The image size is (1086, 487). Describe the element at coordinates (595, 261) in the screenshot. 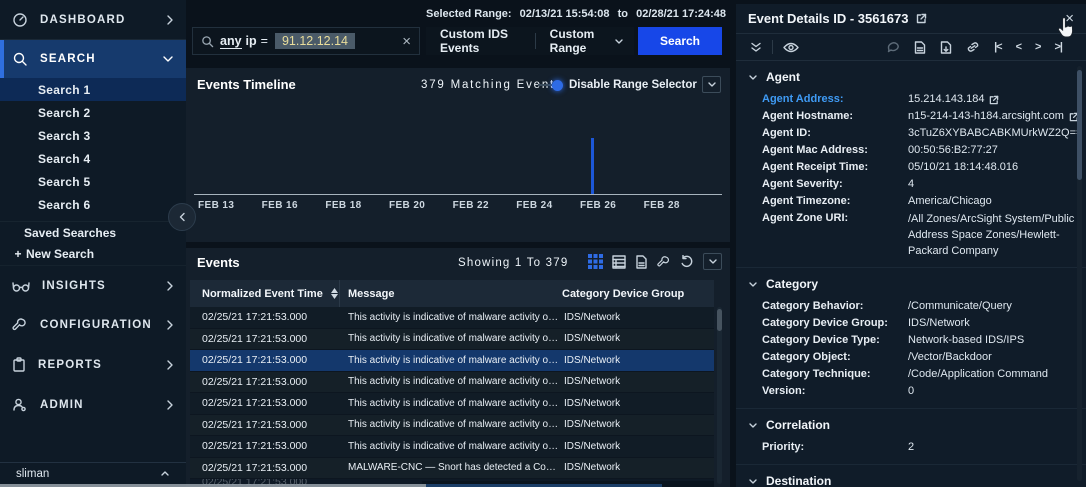

I see `grid-view-icon` at that location.